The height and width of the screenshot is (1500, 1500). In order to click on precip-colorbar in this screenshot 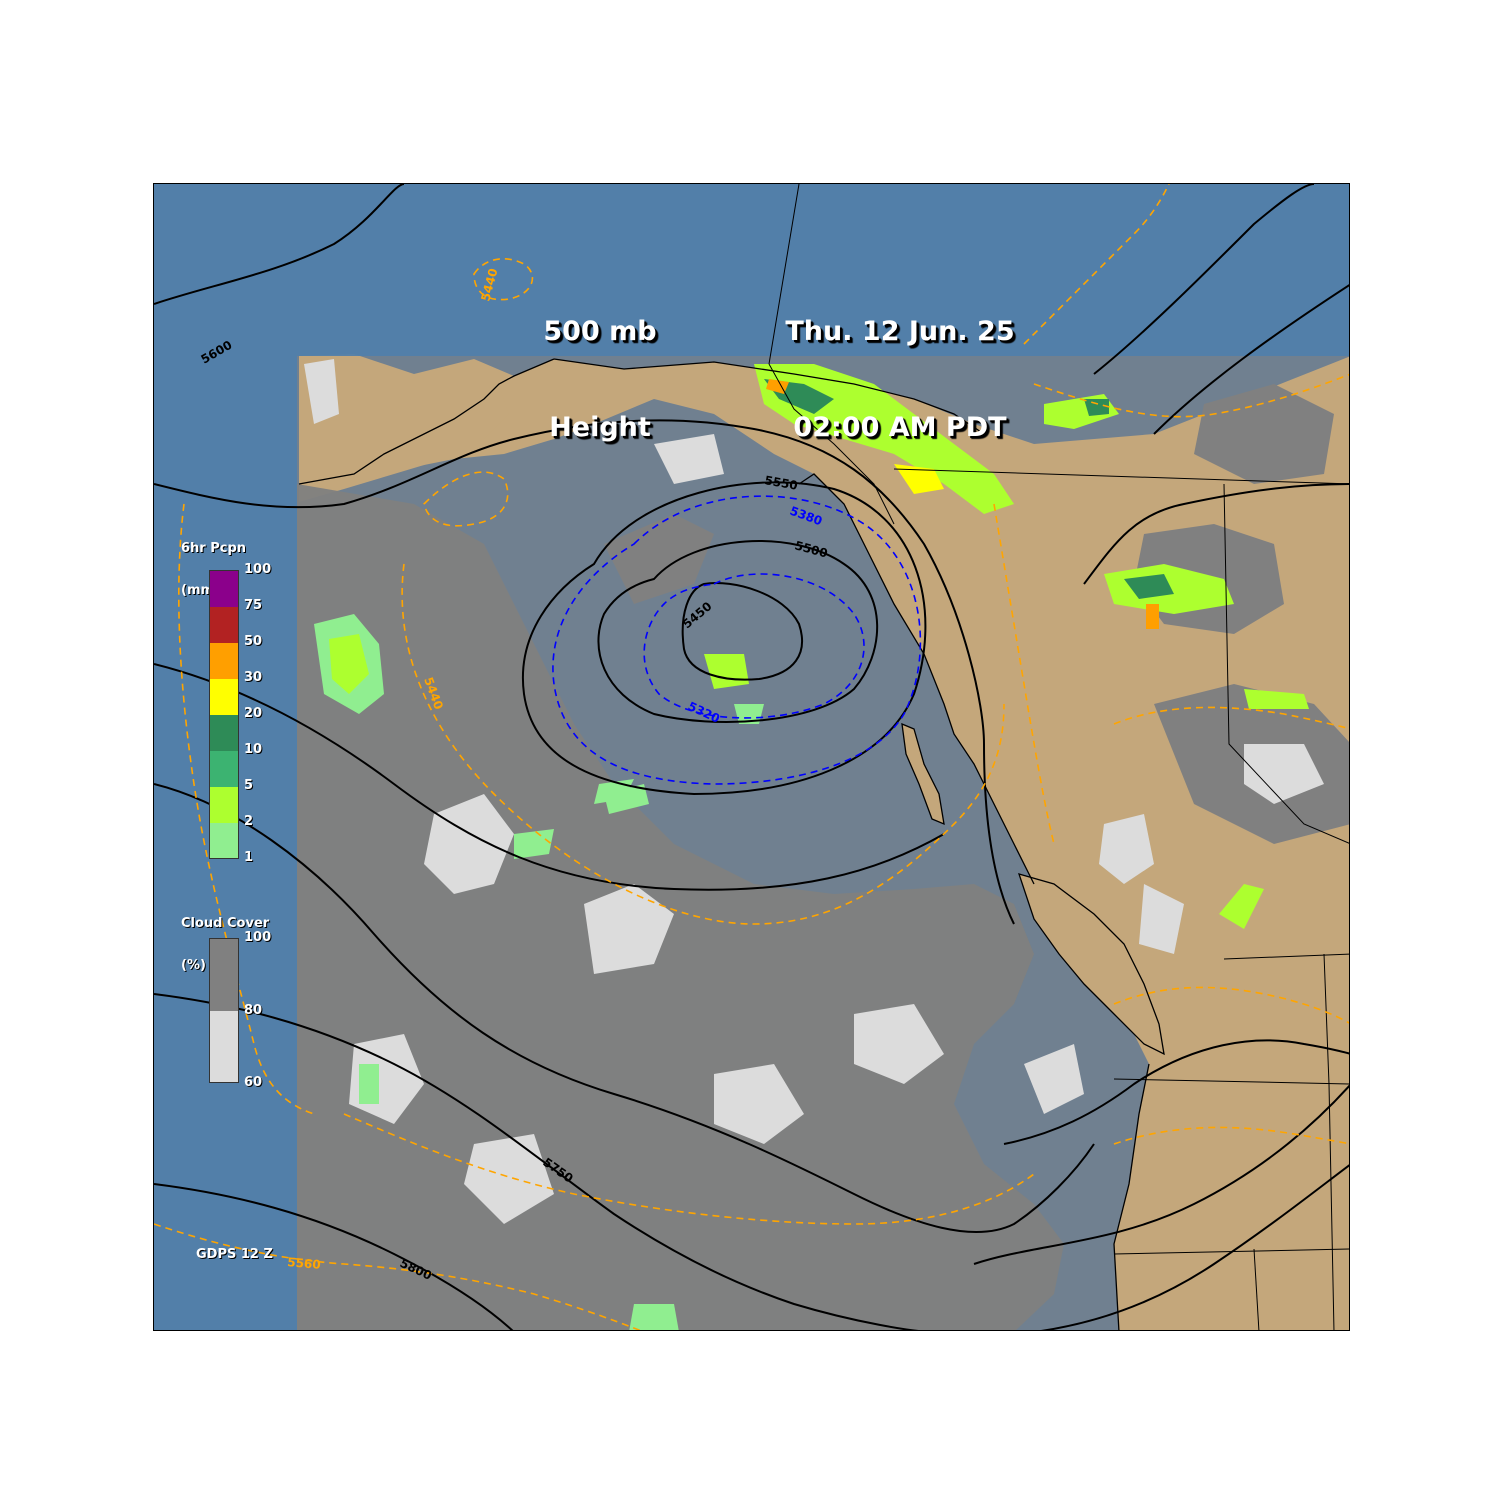, I will do `click(224, 714)`.